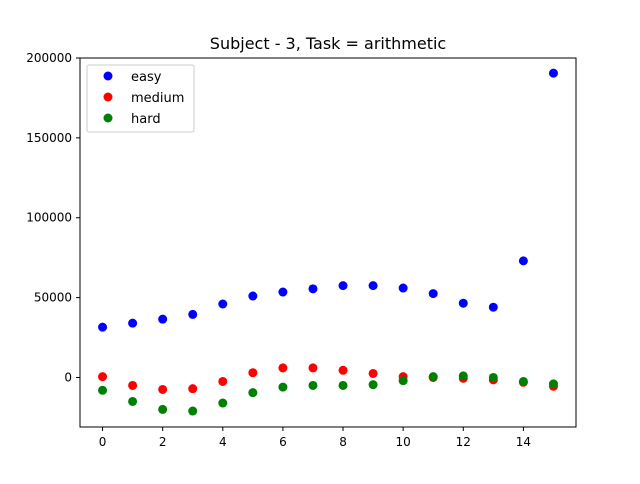 The image size is (640, 484). Describe the element at coordinates (108, 118) in the screenshot. I see `legend-marker-hard` at that location.